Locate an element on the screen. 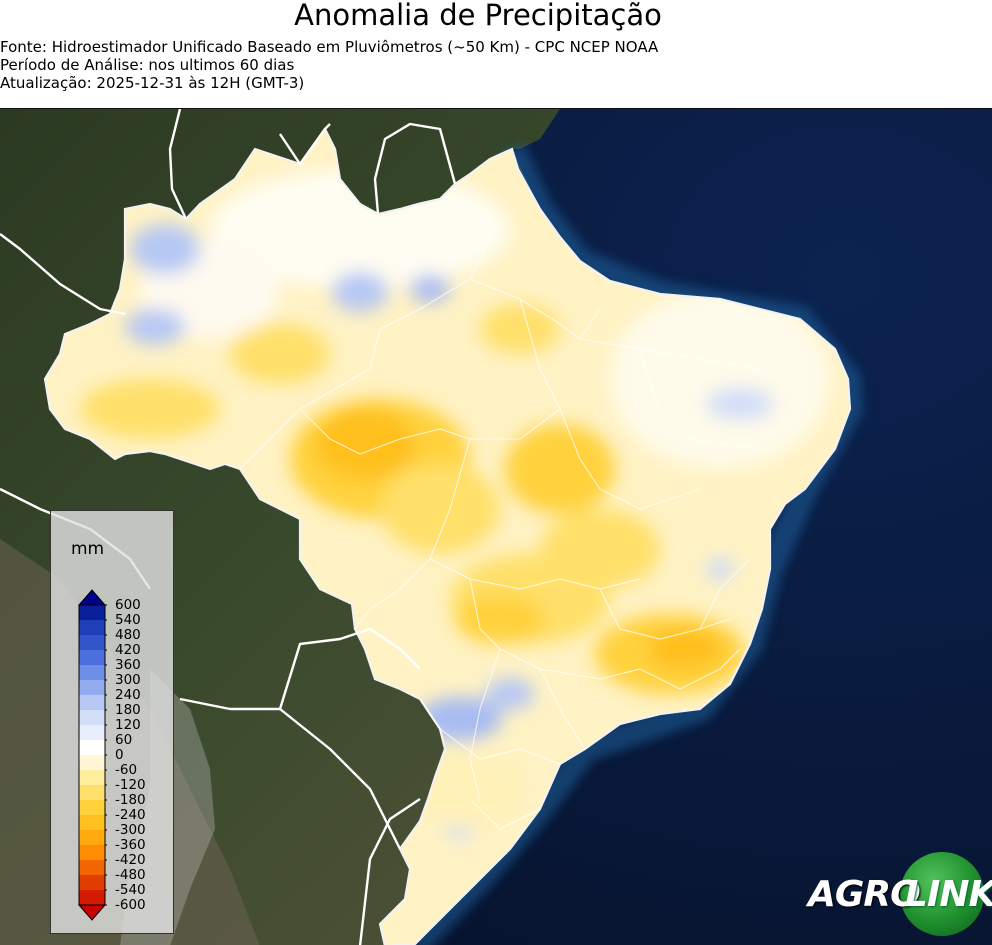 The width and height of the screenshot is (992, 945). legend-tick-label: -300 is located at coordinates (130, 830).